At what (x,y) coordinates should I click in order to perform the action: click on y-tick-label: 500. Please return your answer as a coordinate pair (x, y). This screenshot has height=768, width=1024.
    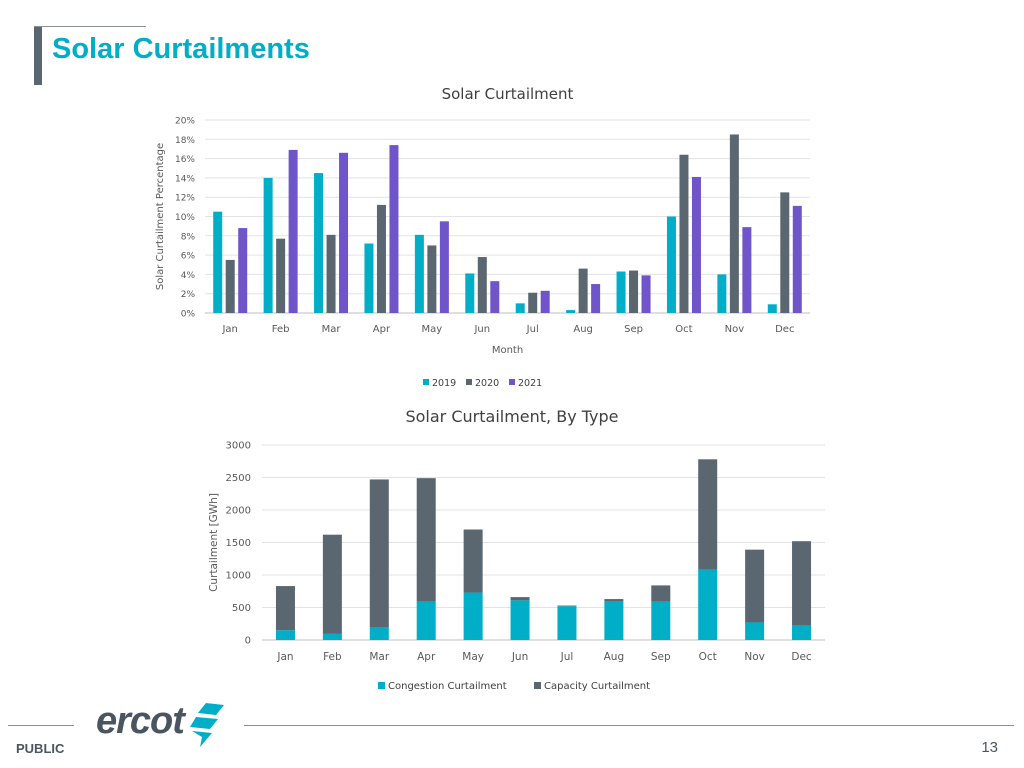
    Looking at the image, I should click on (241, 608).